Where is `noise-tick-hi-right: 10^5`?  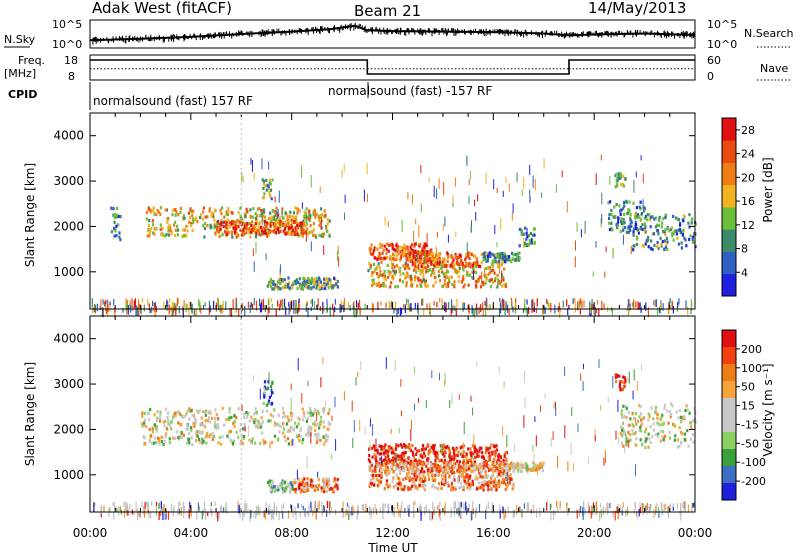 noise-tick-hi-right: 10^5 is located at coordinates (722, 24).